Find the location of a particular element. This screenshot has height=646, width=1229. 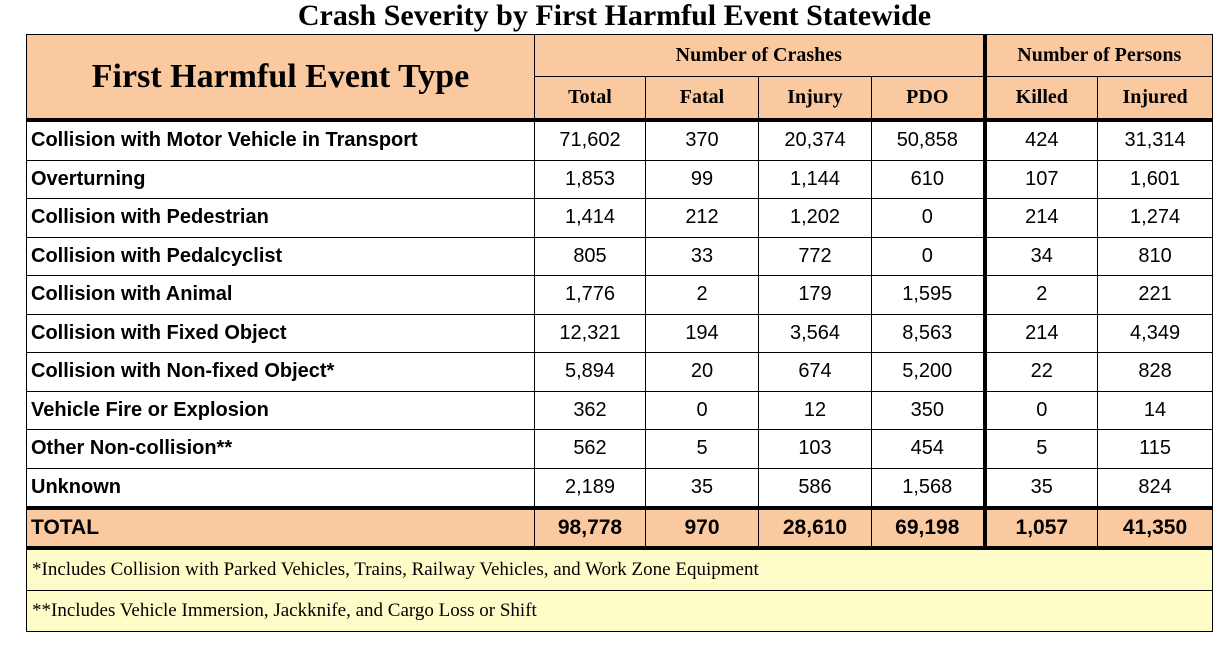

cell-value: 99 is located at coordinates (702, 179).